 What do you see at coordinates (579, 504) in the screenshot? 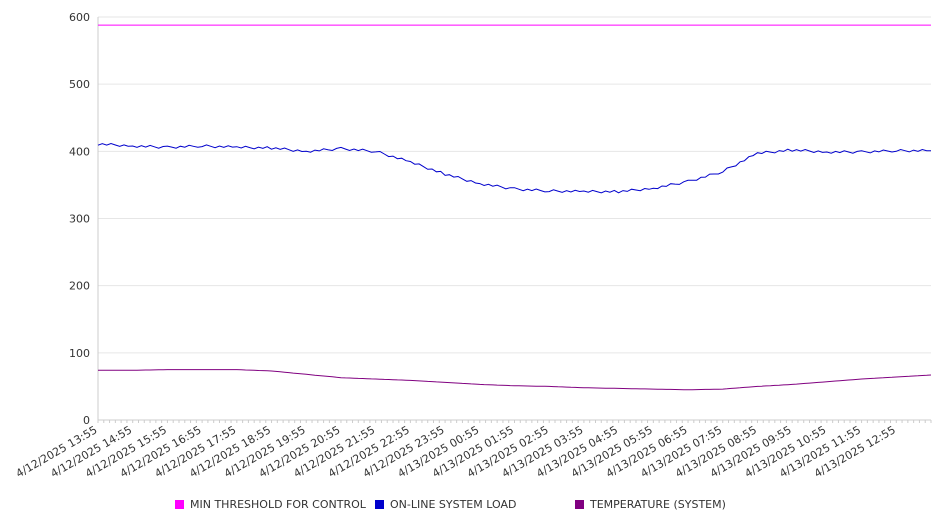
I see `legend-swatch-temperature` at bounding box center [579, 504].